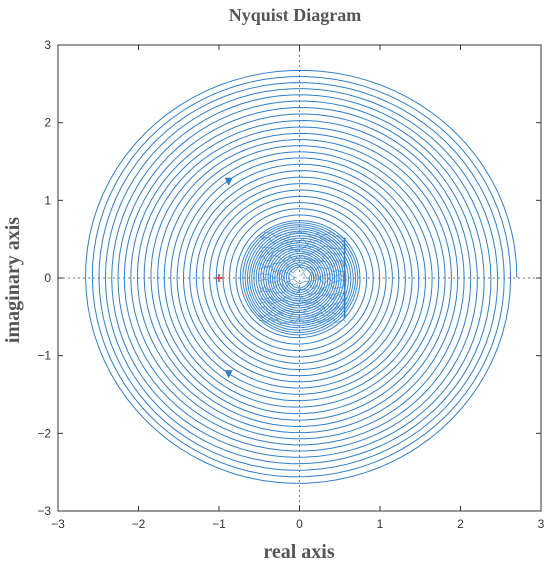 Image resolution: width=550 pixels, height=565 pixels. What do you see at coordinates (541, 524) in the screenshot?
I see `x-tick-label: 3` at bounding box center [541, 524].